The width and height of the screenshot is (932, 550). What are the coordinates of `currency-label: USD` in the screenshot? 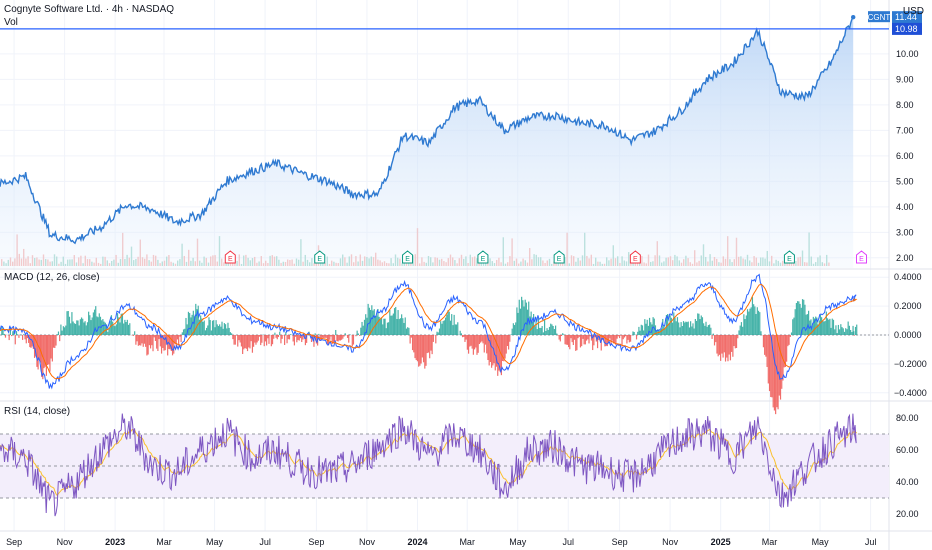 It's located at (913, 11).